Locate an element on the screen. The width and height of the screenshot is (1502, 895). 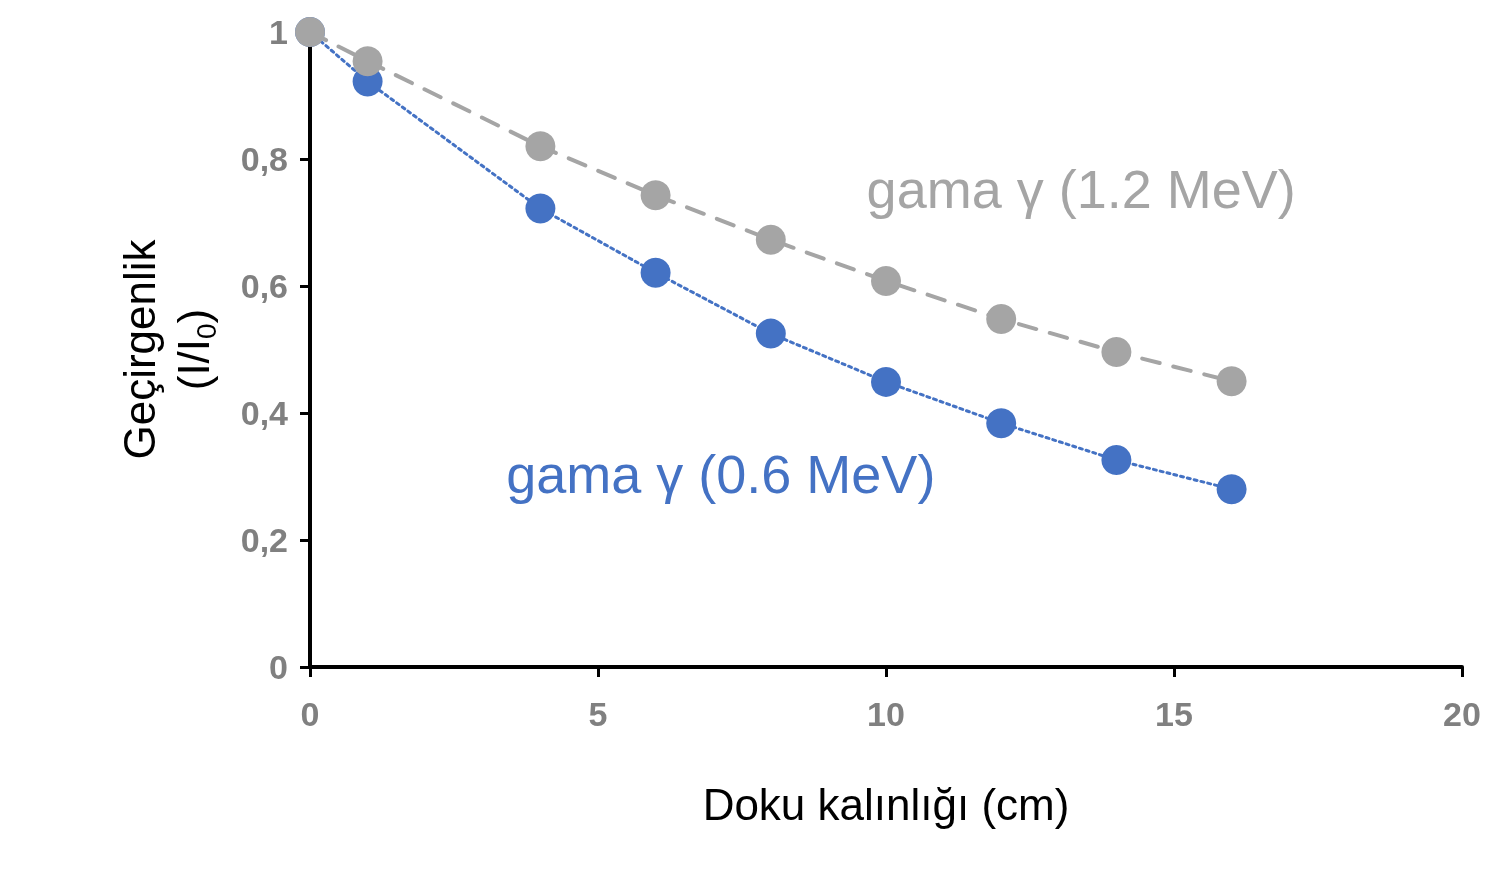
y-tick-label: 0,4 is located at coordinates (264, 413).